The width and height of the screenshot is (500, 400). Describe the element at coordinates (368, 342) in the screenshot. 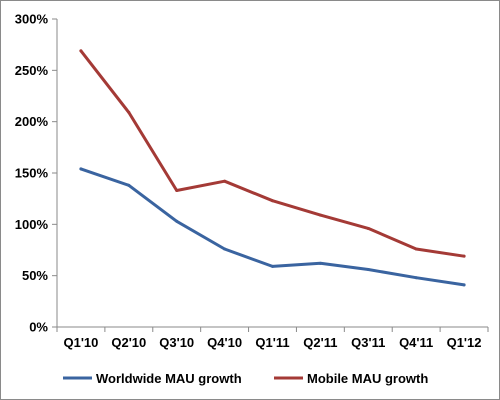

I see `x-tick-label: Q3'11` at that location.